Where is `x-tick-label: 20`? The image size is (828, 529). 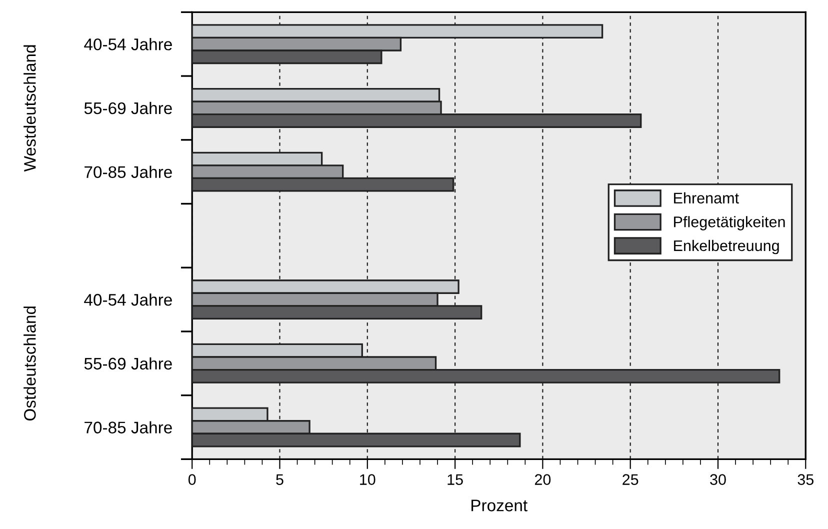
x-tick-label: 20 is located at coordinates (542, 479).